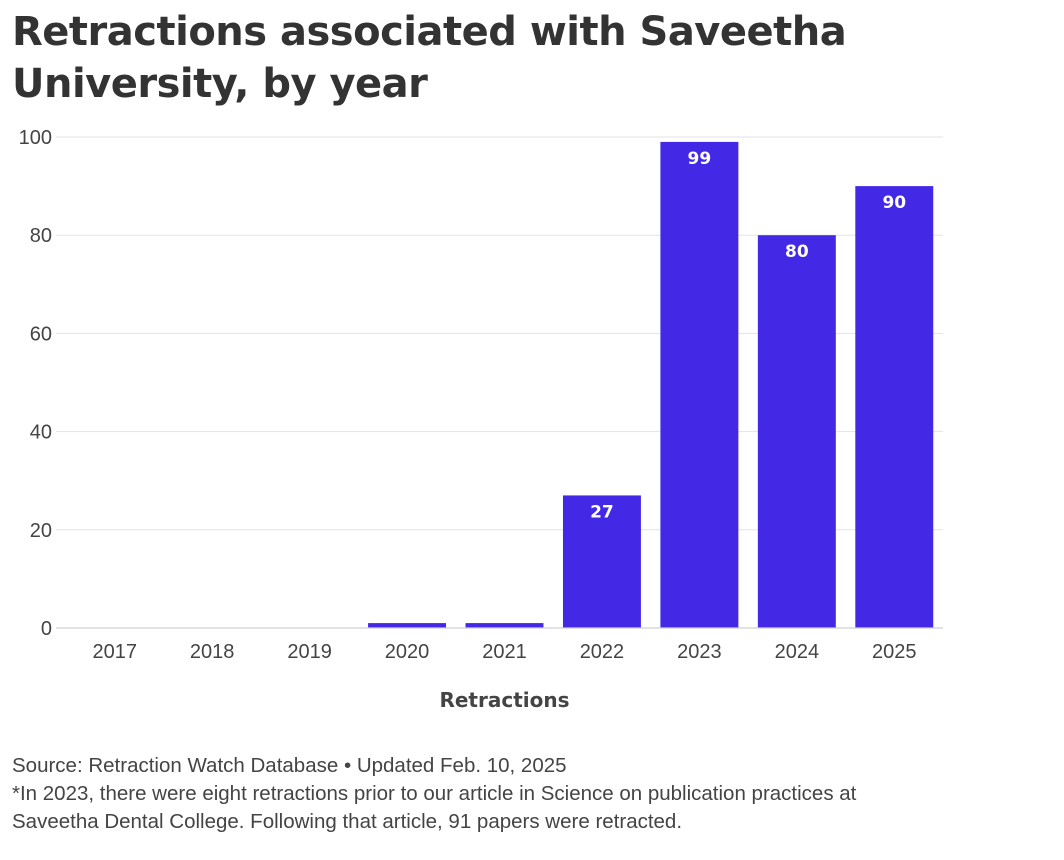  What do you see at coordinates (796, 431) in the screenshot?
I see `bar-2024` at bounding box center [796, 431].